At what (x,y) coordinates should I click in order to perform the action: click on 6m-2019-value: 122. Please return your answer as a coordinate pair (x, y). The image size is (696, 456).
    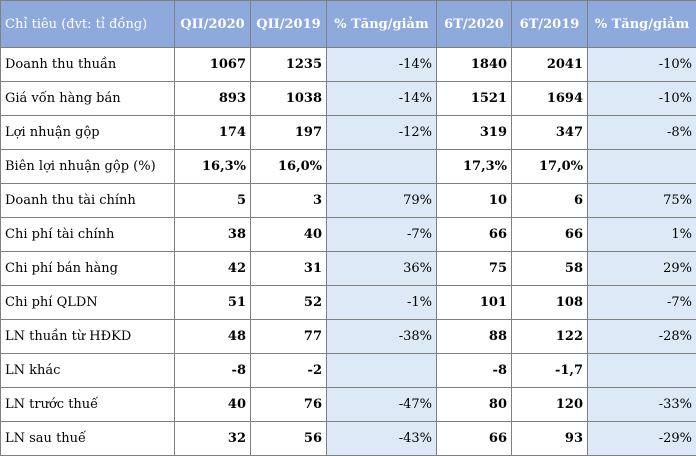
    Looking at the image, I should click on (550, 337).